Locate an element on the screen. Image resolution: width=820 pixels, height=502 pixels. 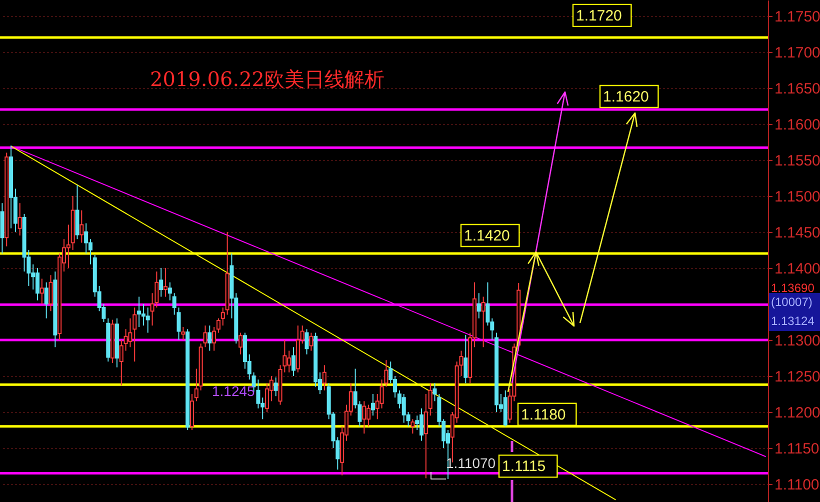
y-tick-label: 1.1550 is located at coordinates (797, 161).